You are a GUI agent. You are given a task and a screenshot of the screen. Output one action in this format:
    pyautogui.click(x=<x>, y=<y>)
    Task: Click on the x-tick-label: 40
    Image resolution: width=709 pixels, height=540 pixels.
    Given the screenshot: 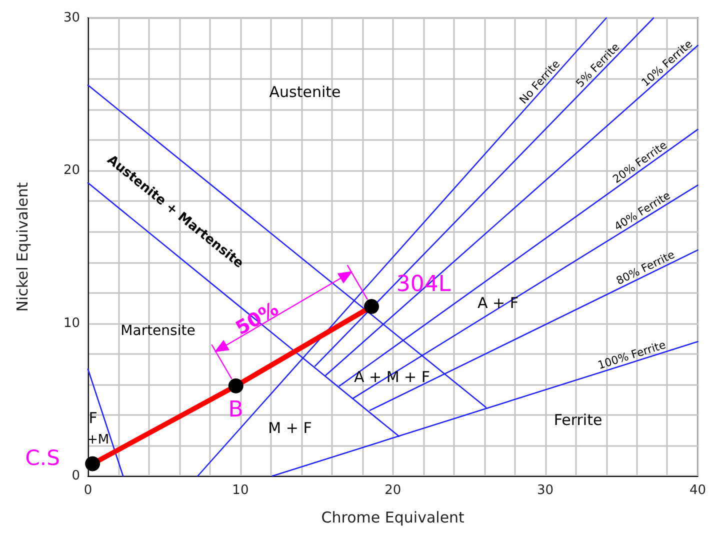 What is the action you would take?
    pyautogui.click(x=697, y=490)
    